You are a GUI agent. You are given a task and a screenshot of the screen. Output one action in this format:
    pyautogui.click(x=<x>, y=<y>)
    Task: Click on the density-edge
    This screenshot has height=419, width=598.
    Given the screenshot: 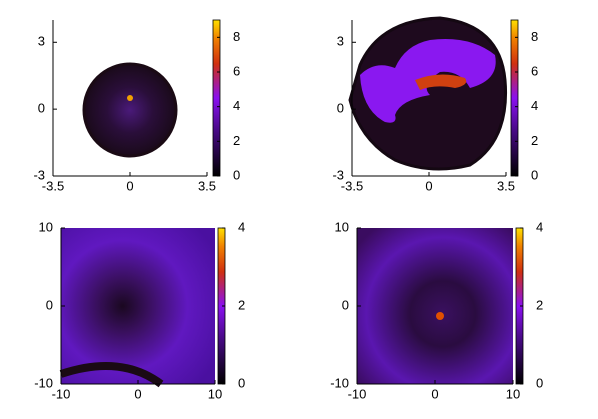 What is the action you would take?
    pyautogui.click(x=111, y=375)
    